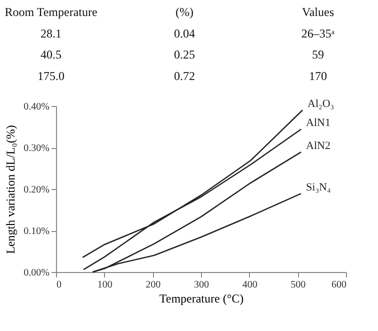  What do you see at coordinates (201, 285) in the screenshot?
I see `x-tick-label: 300` at bounding box center [201, 285].